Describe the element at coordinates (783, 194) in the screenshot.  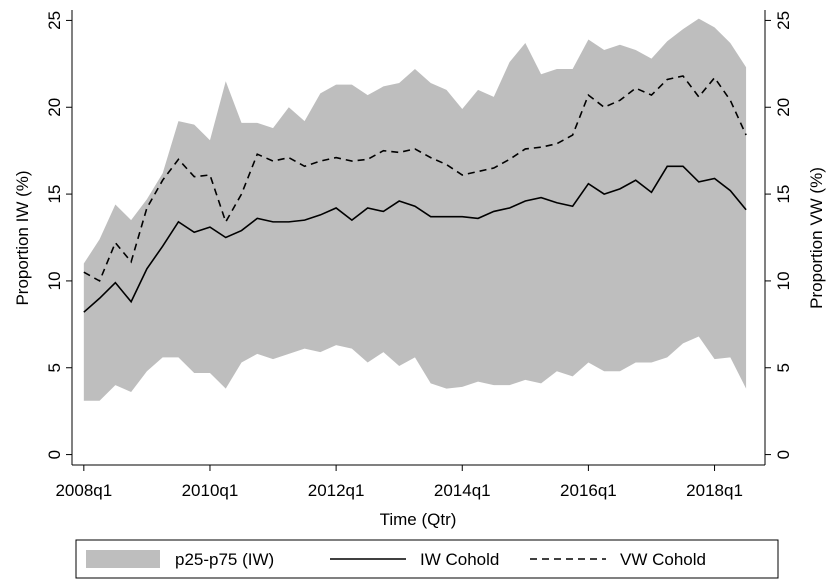
I see `y2-tick-label: 15` at that location.